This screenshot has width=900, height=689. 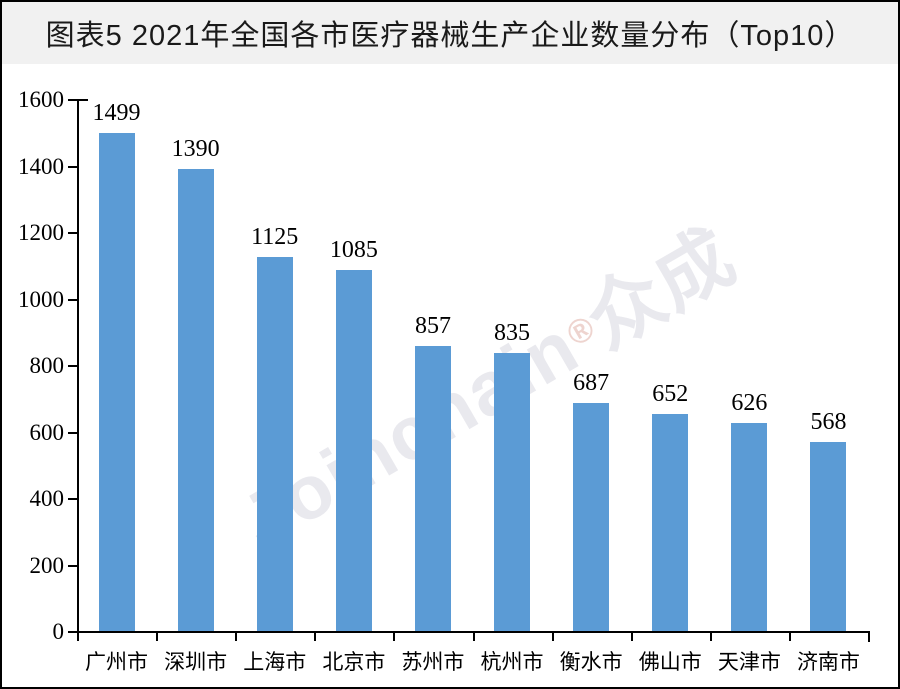 What do you see at coordinates (432, 326) in the screenshot?
I see `bar-value-label: 857` at bounding box center [432, 326].